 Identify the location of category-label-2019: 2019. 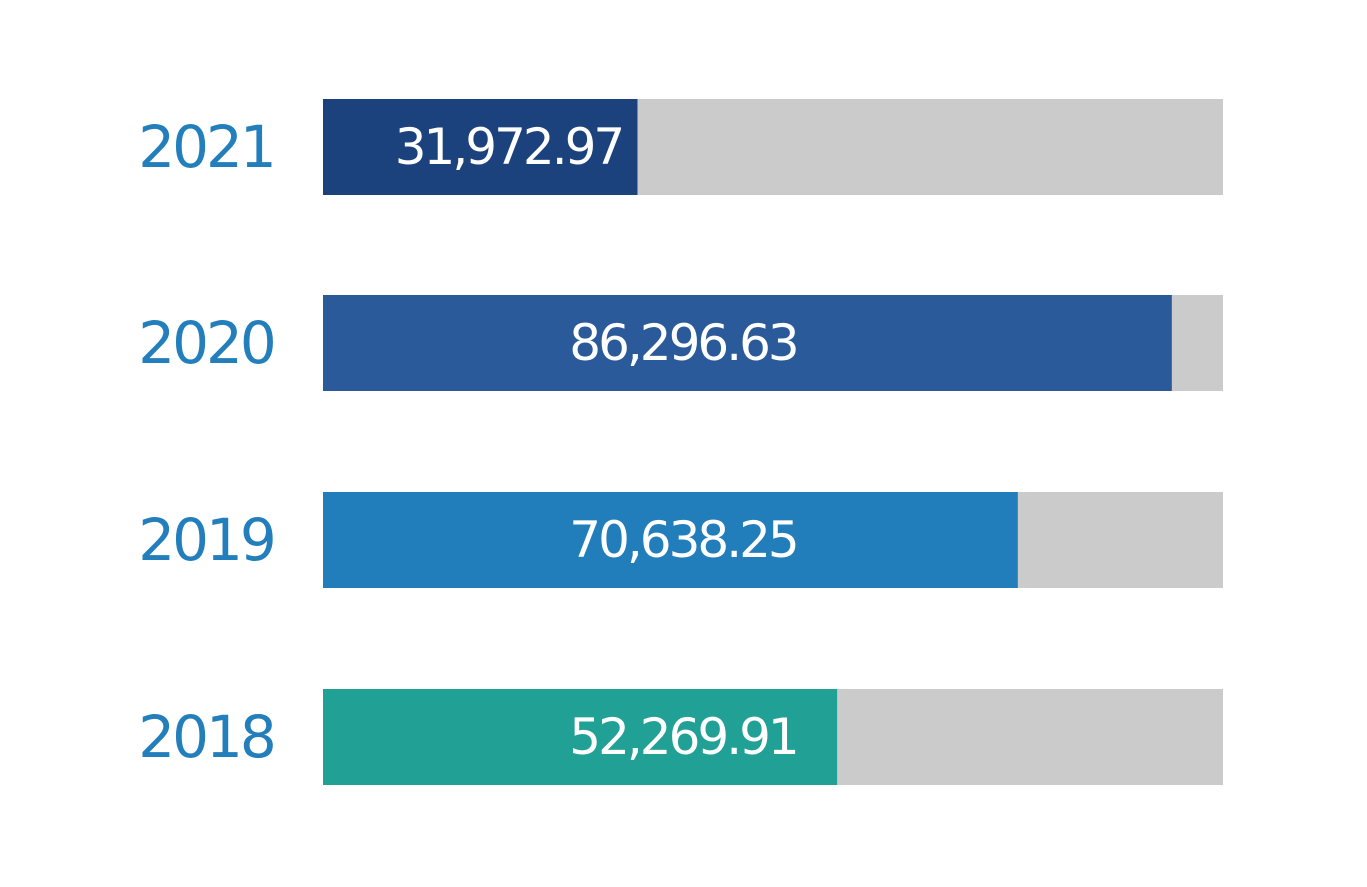
(206, 540).